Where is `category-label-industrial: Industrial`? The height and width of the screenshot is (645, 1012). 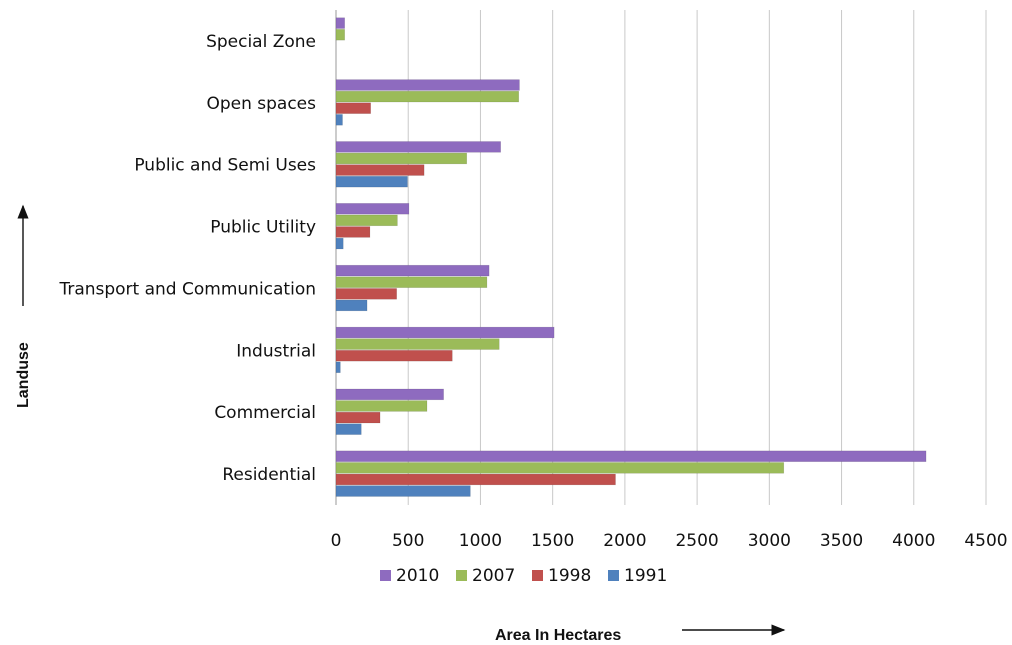 category-label-industrial: Industrial is located at coordinates (276, 351).